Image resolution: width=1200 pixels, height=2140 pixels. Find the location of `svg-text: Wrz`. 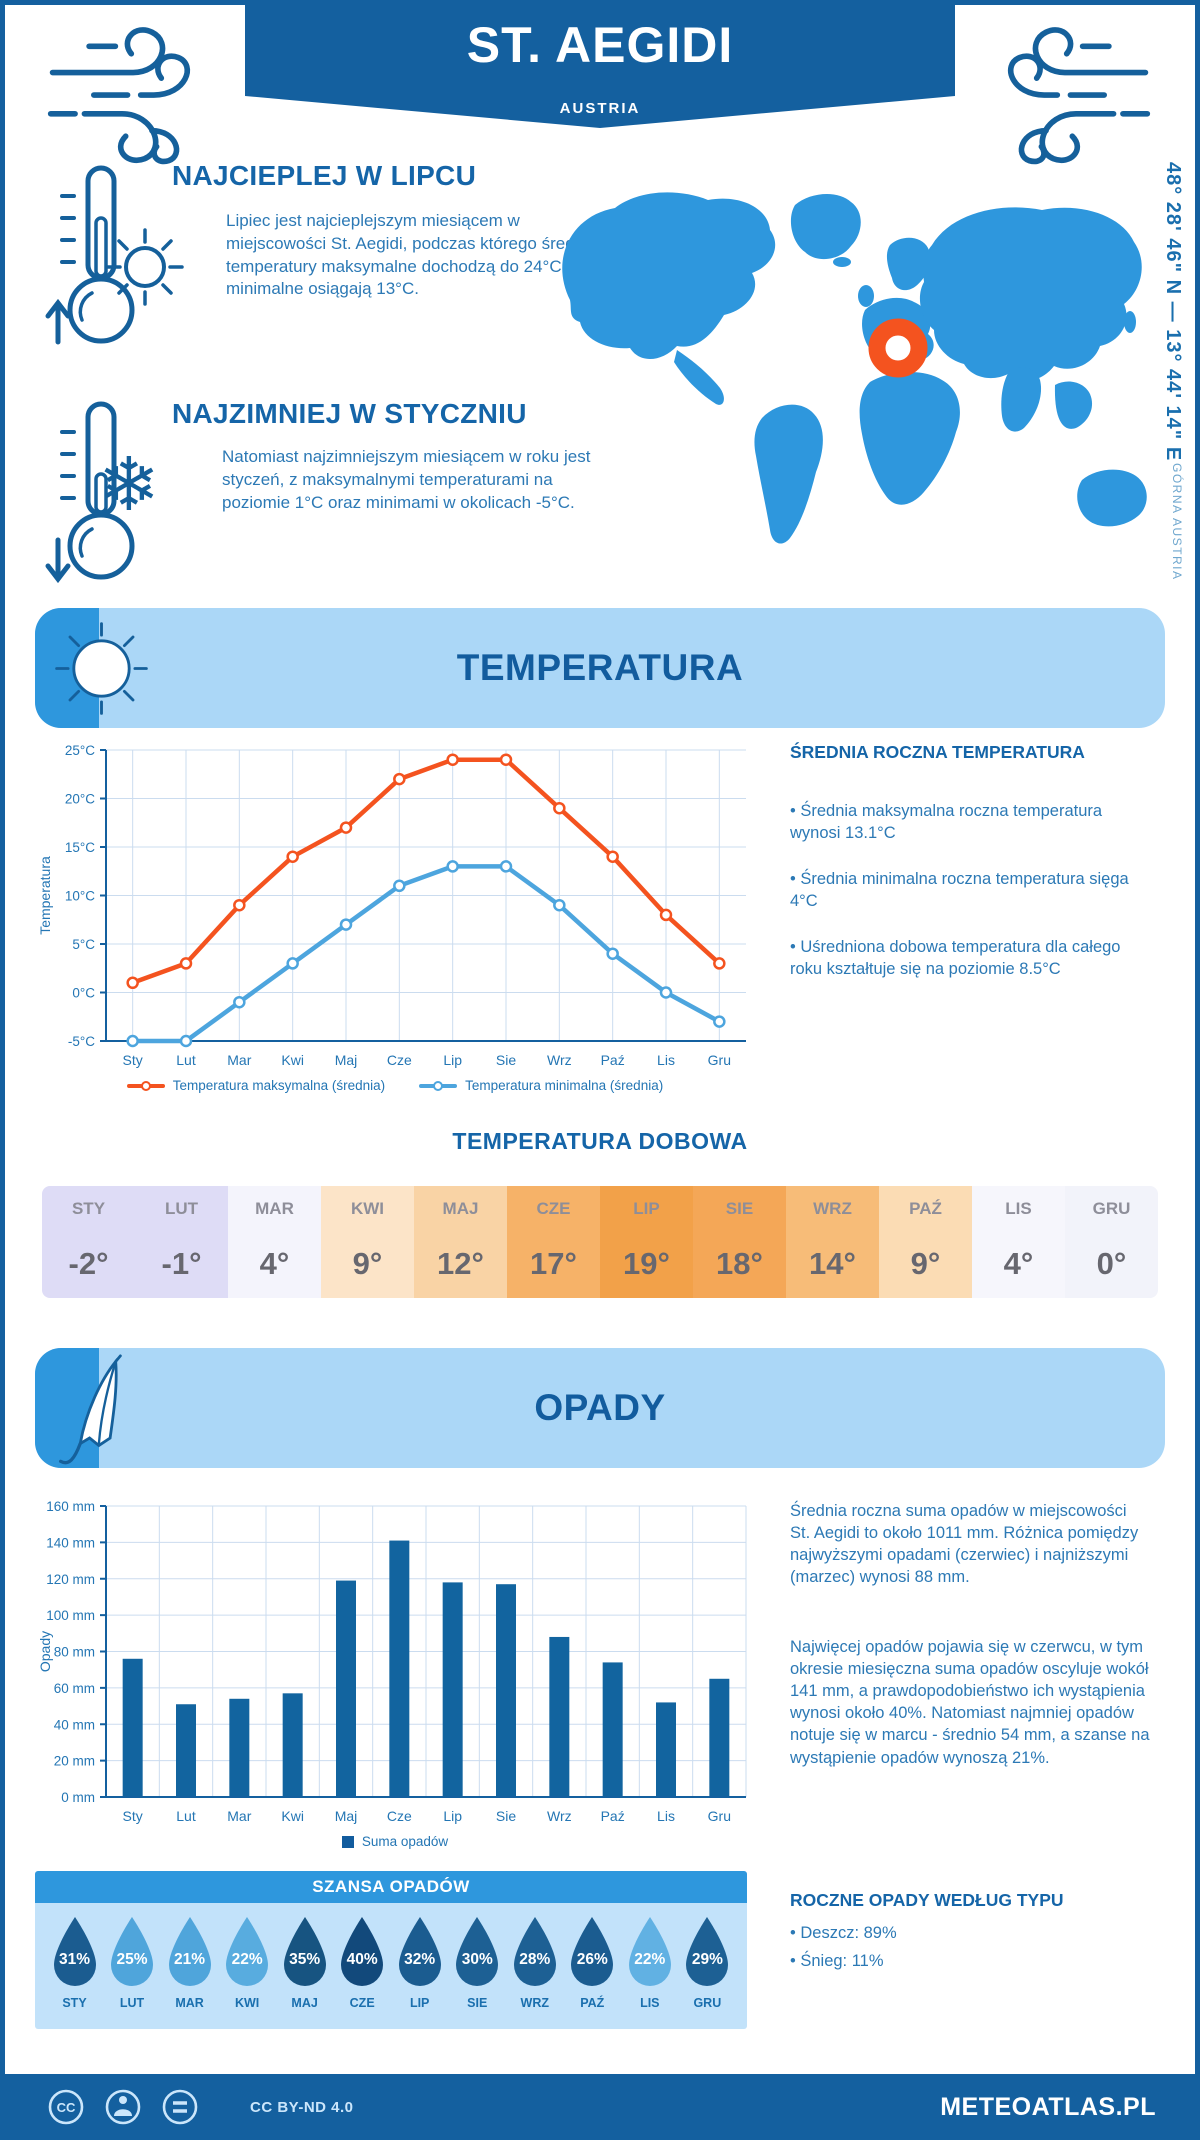

svg-text: Wrz is located at coordinates (559, 1816).